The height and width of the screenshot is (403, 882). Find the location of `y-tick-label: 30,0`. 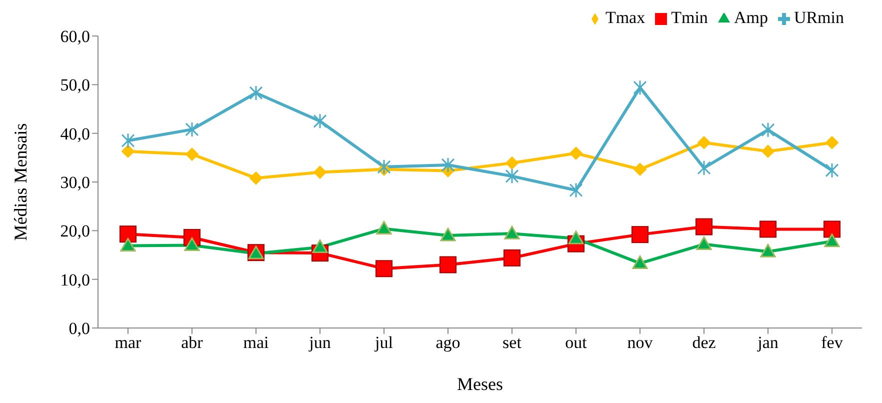

y-tick-label: 30,0 is located at coordinates (75, 182).